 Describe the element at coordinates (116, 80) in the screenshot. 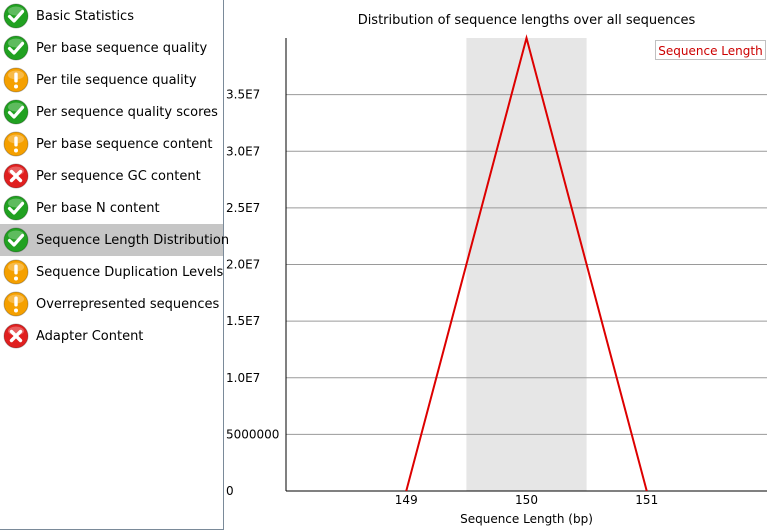

I see `module-label: Per tile sequence quality` at that location.